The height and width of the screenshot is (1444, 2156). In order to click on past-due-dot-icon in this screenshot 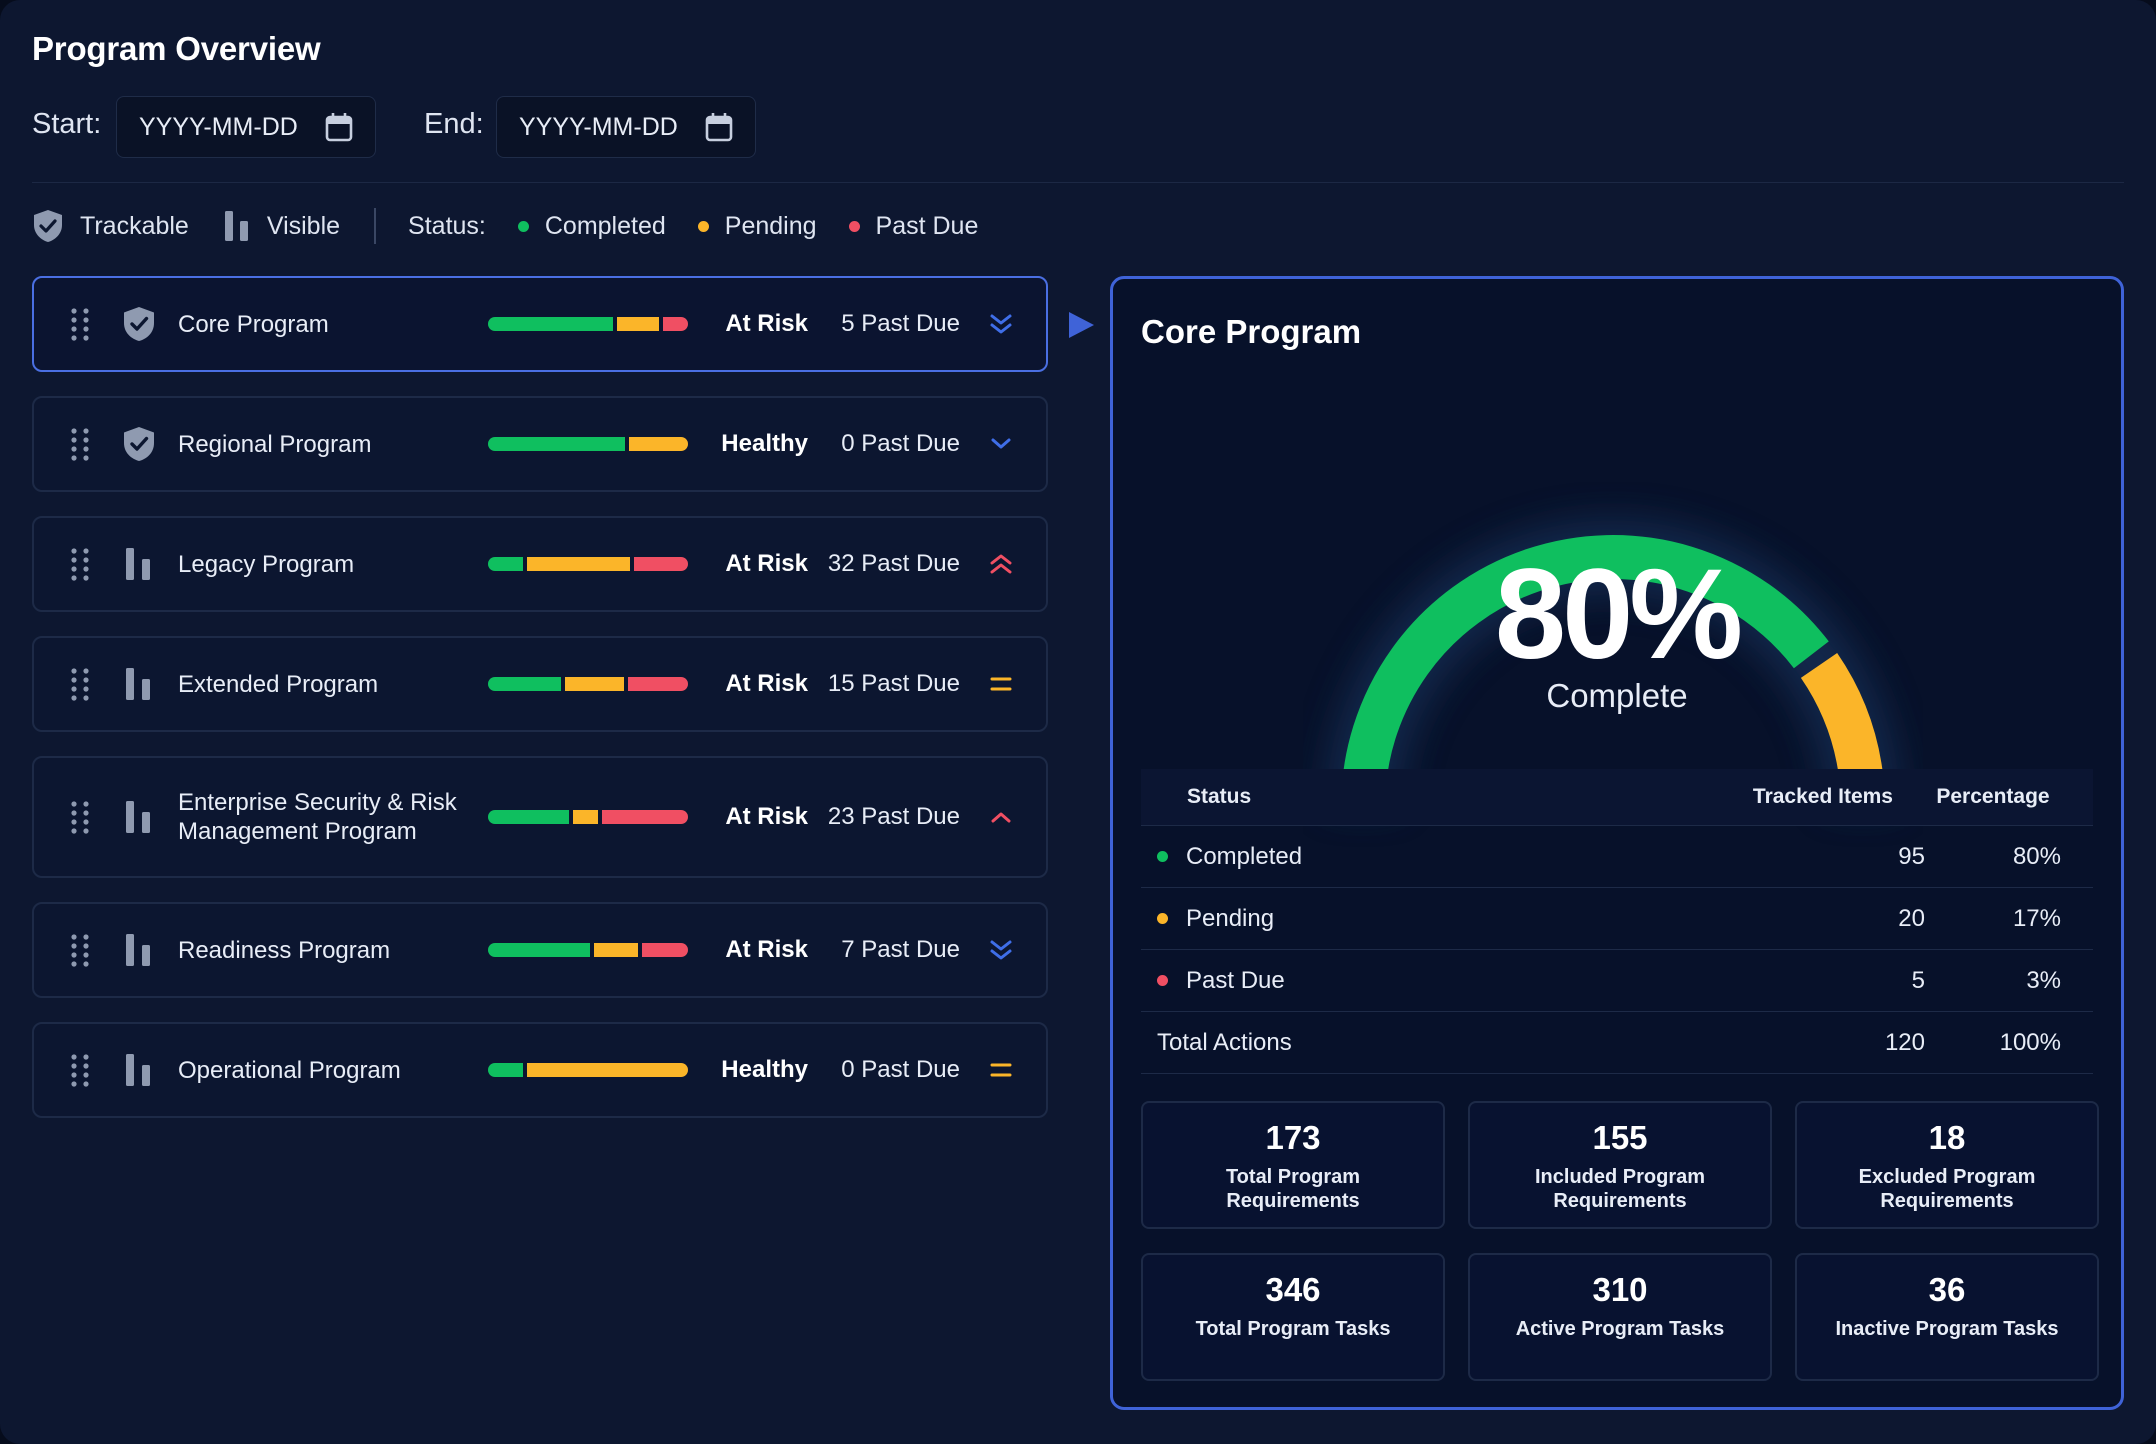, I will do `click(854, 226)`.